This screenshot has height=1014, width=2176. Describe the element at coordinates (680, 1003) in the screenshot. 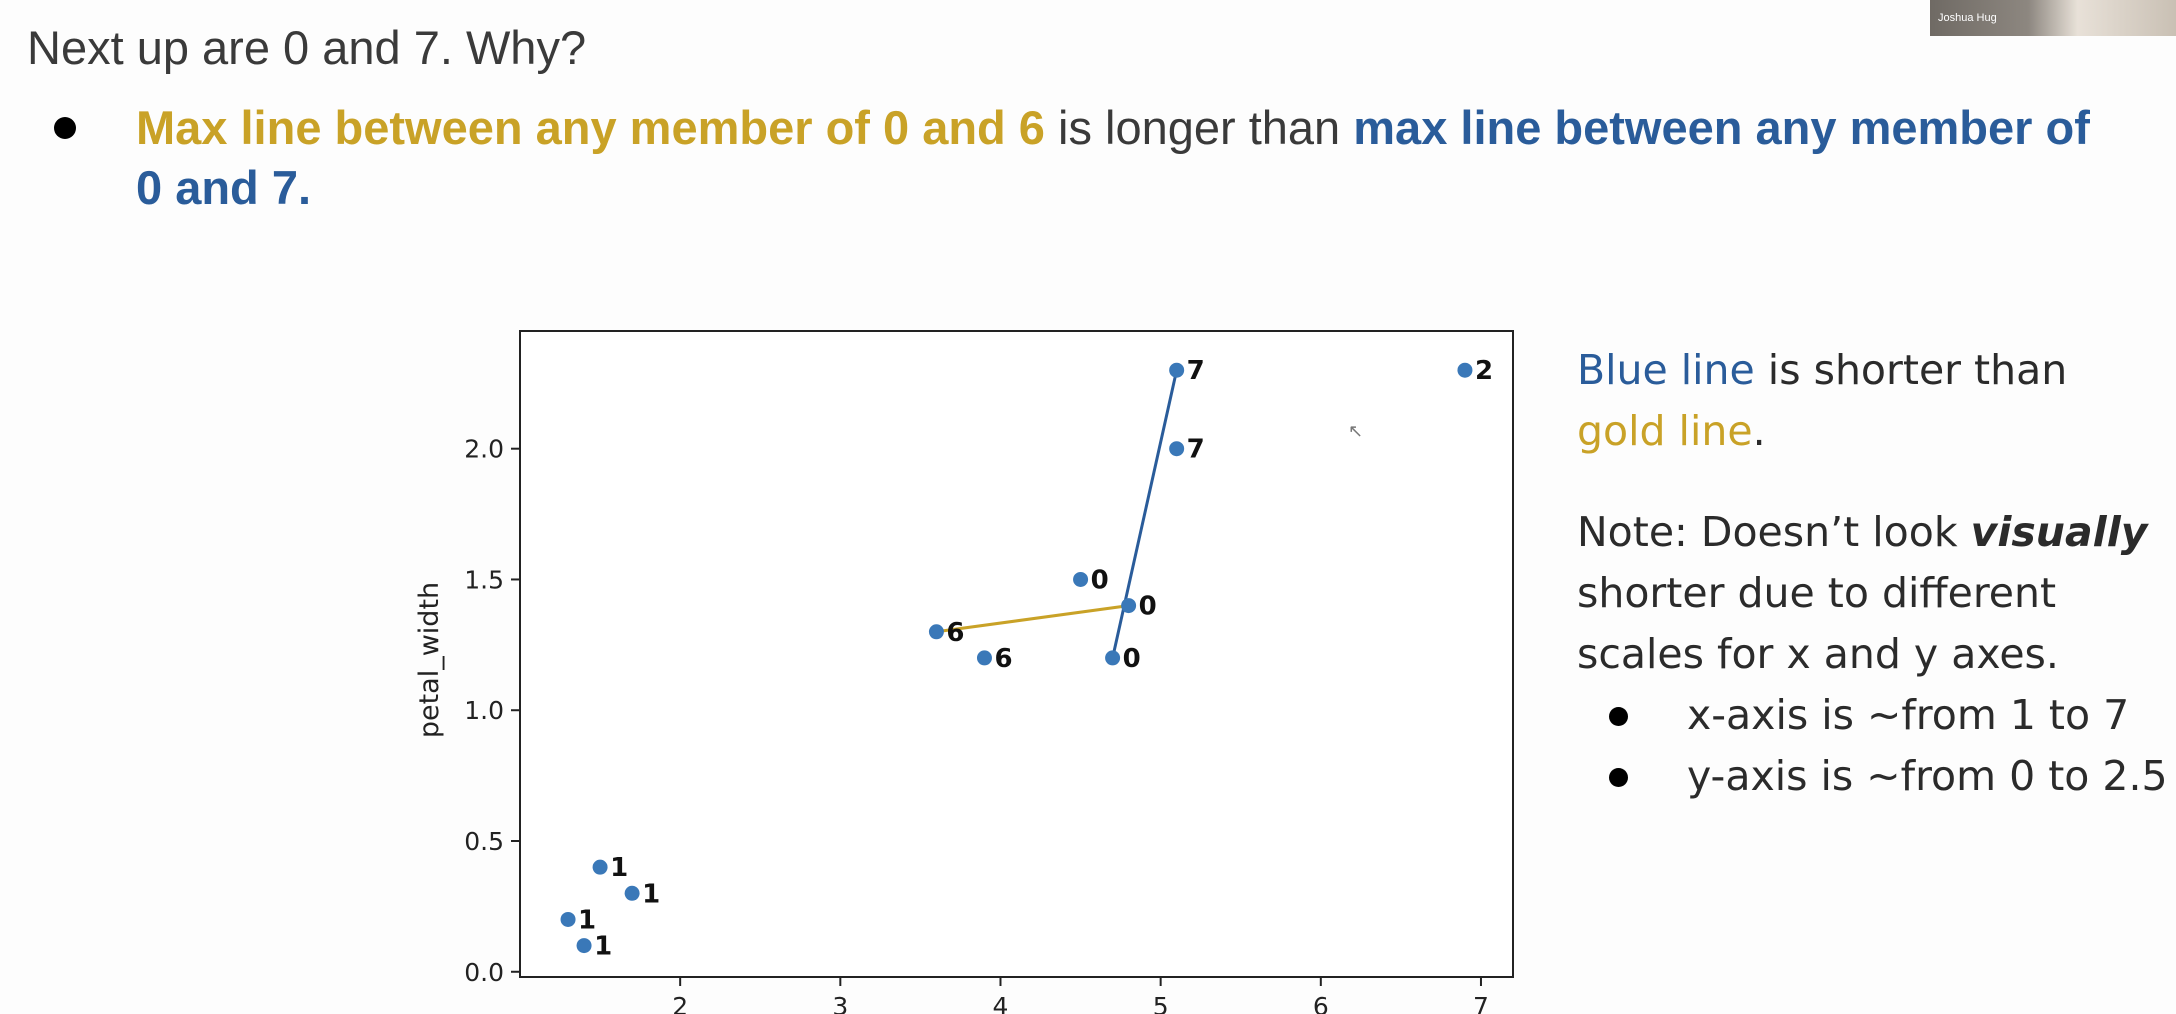

I see `x-tick-label: 2` at that location.